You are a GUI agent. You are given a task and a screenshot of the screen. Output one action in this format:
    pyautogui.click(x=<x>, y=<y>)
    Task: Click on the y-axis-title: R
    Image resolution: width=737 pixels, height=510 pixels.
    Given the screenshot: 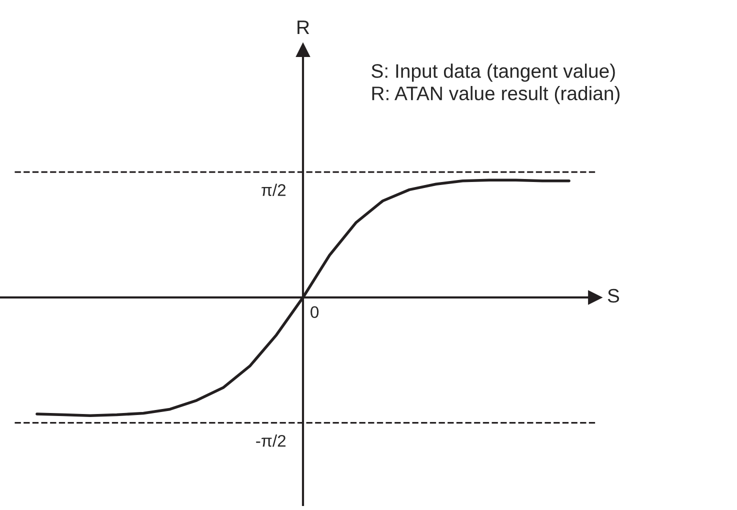 What is the action you would take?
    pyautogui.click(x=304, y=27)
    